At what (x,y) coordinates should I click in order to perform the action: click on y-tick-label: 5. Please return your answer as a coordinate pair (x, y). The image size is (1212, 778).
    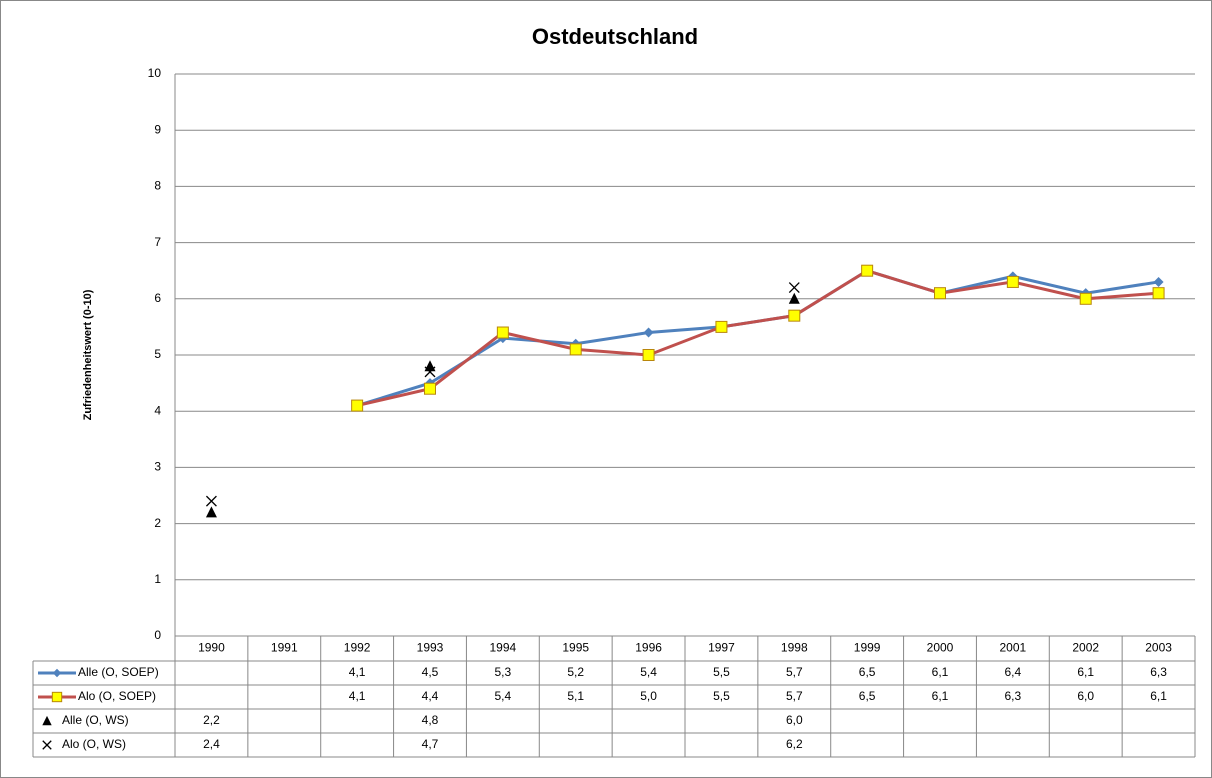
    Looking at the image, I should click on (157, 354).